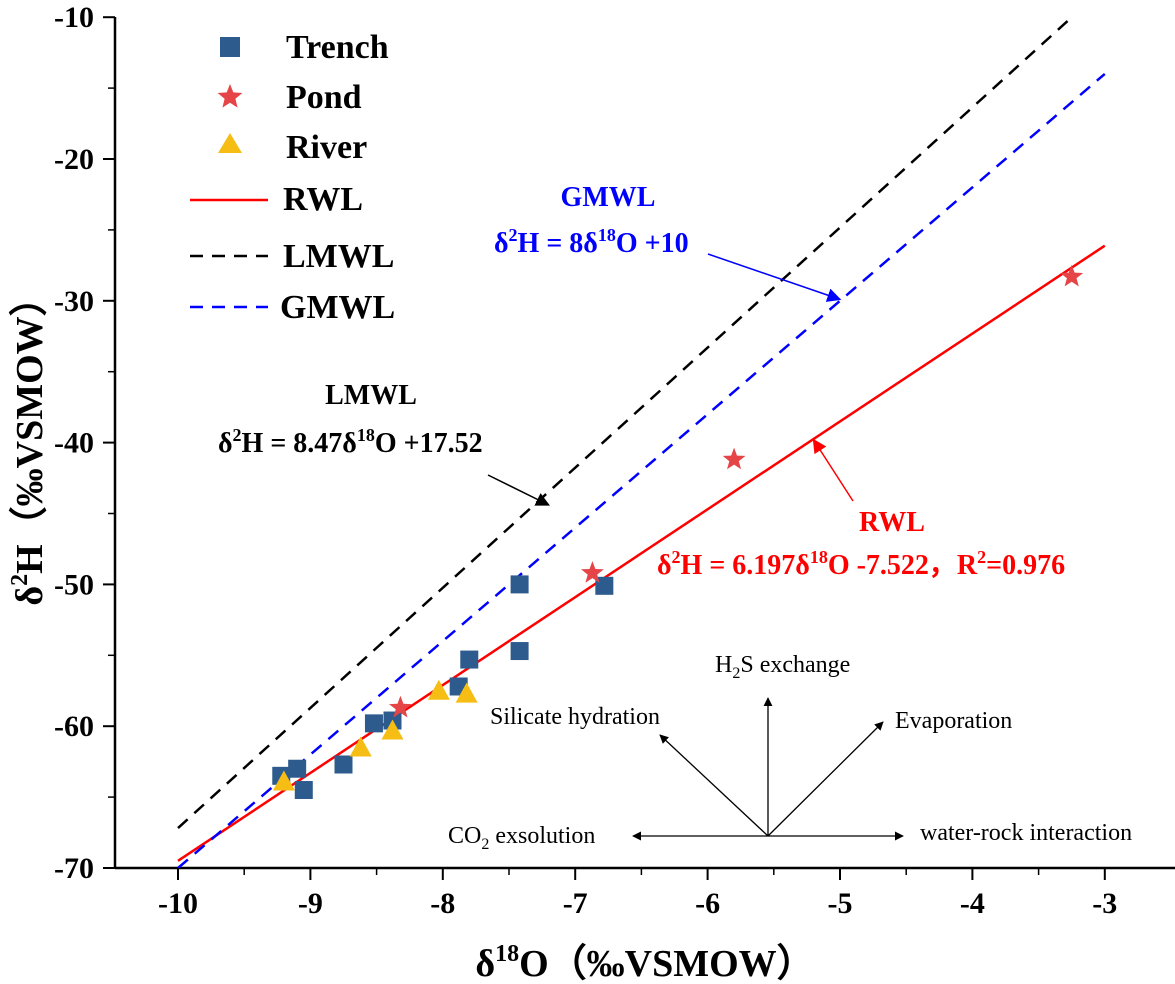 Image resolution: width=1175 pixels, height=984 pixels. What do you see at coordinates (324, 97) in the screenshot?
I see `legend-label-pond: Pond` at bounding box center [324, 97].